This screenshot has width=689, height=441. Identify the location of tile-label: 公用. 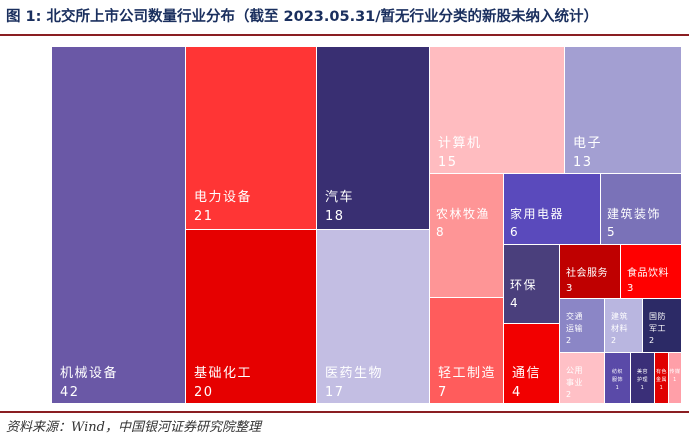
(574, 370).